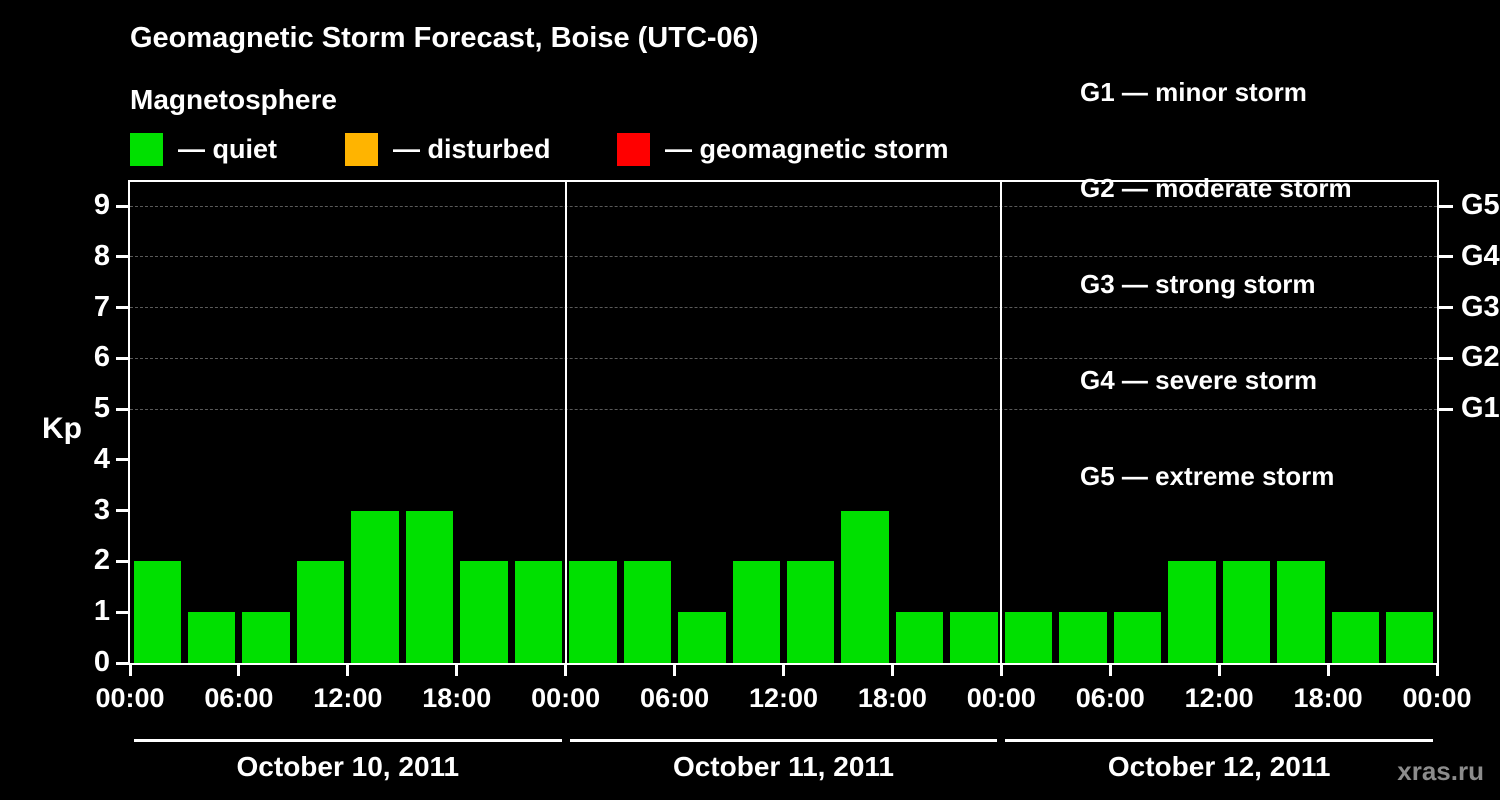 The width and height of the screenshot is (1500, 800). I want to click on legend-item-disturbed: — disturbed, so click(448, 149).